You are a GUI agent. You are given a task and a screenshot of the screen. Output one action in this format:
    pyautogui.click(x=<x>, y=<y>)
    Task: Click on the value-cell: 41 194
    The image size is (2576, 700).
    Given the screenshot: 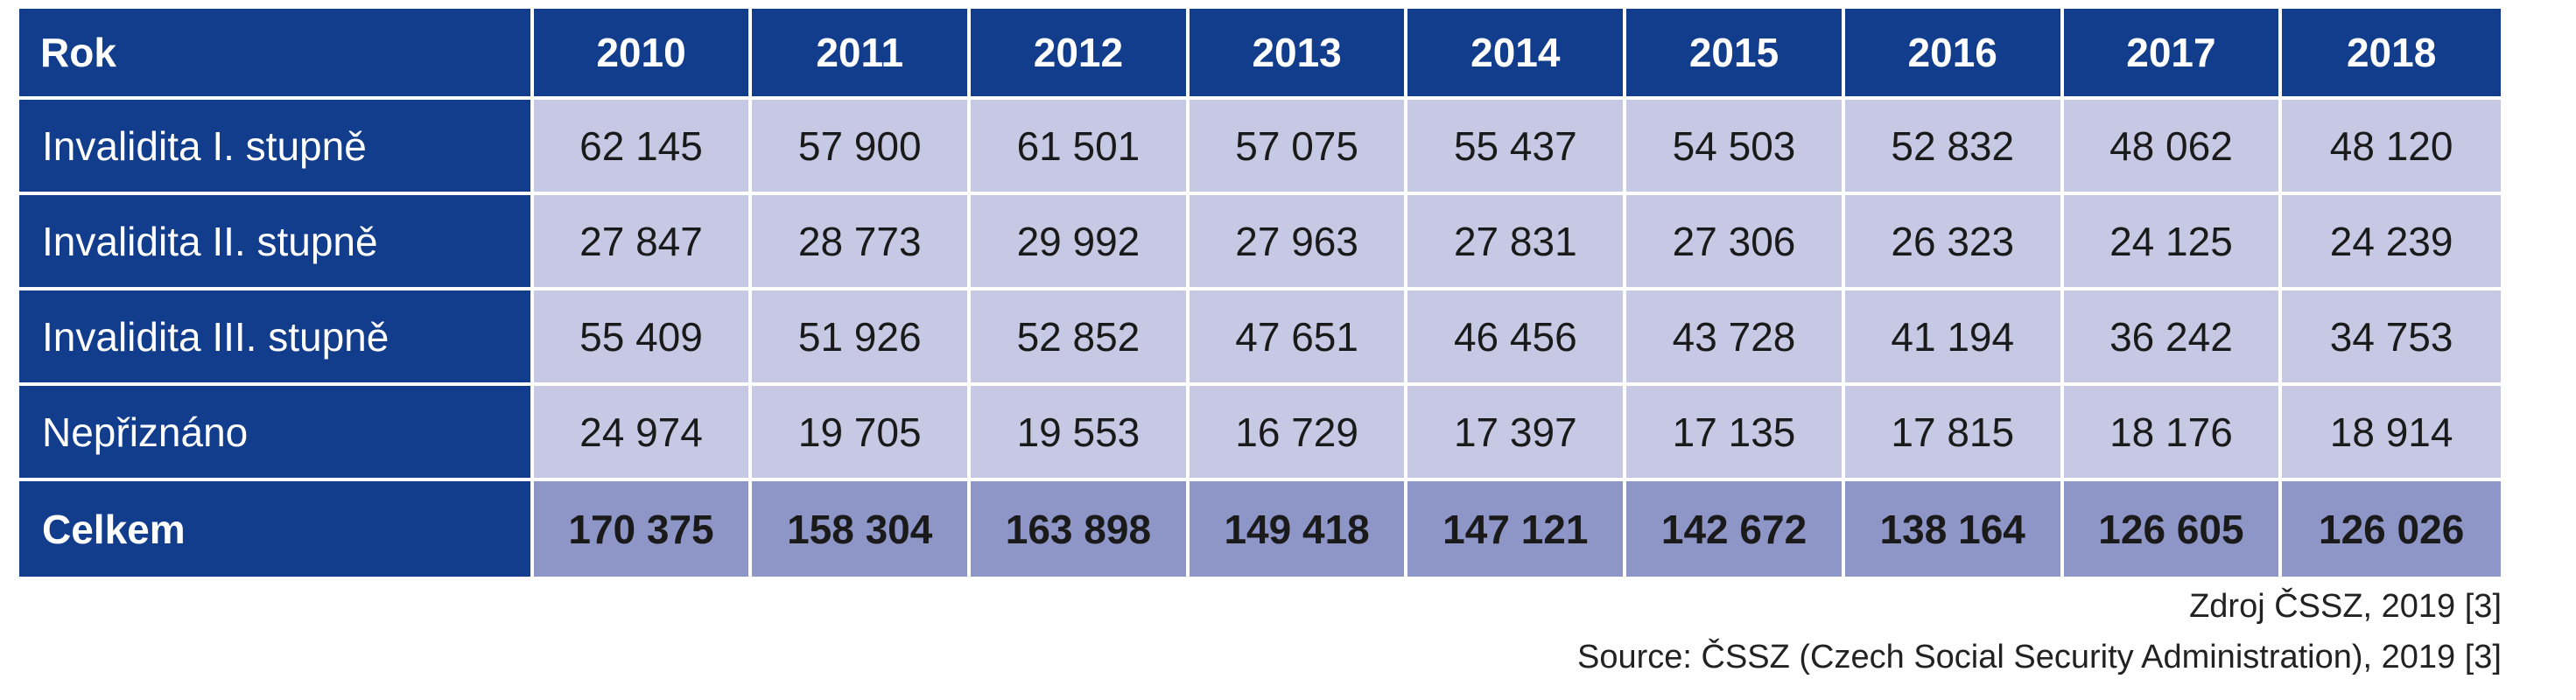 What is the action you would take?
    pyautogui.click(x=1954, y=338)
    